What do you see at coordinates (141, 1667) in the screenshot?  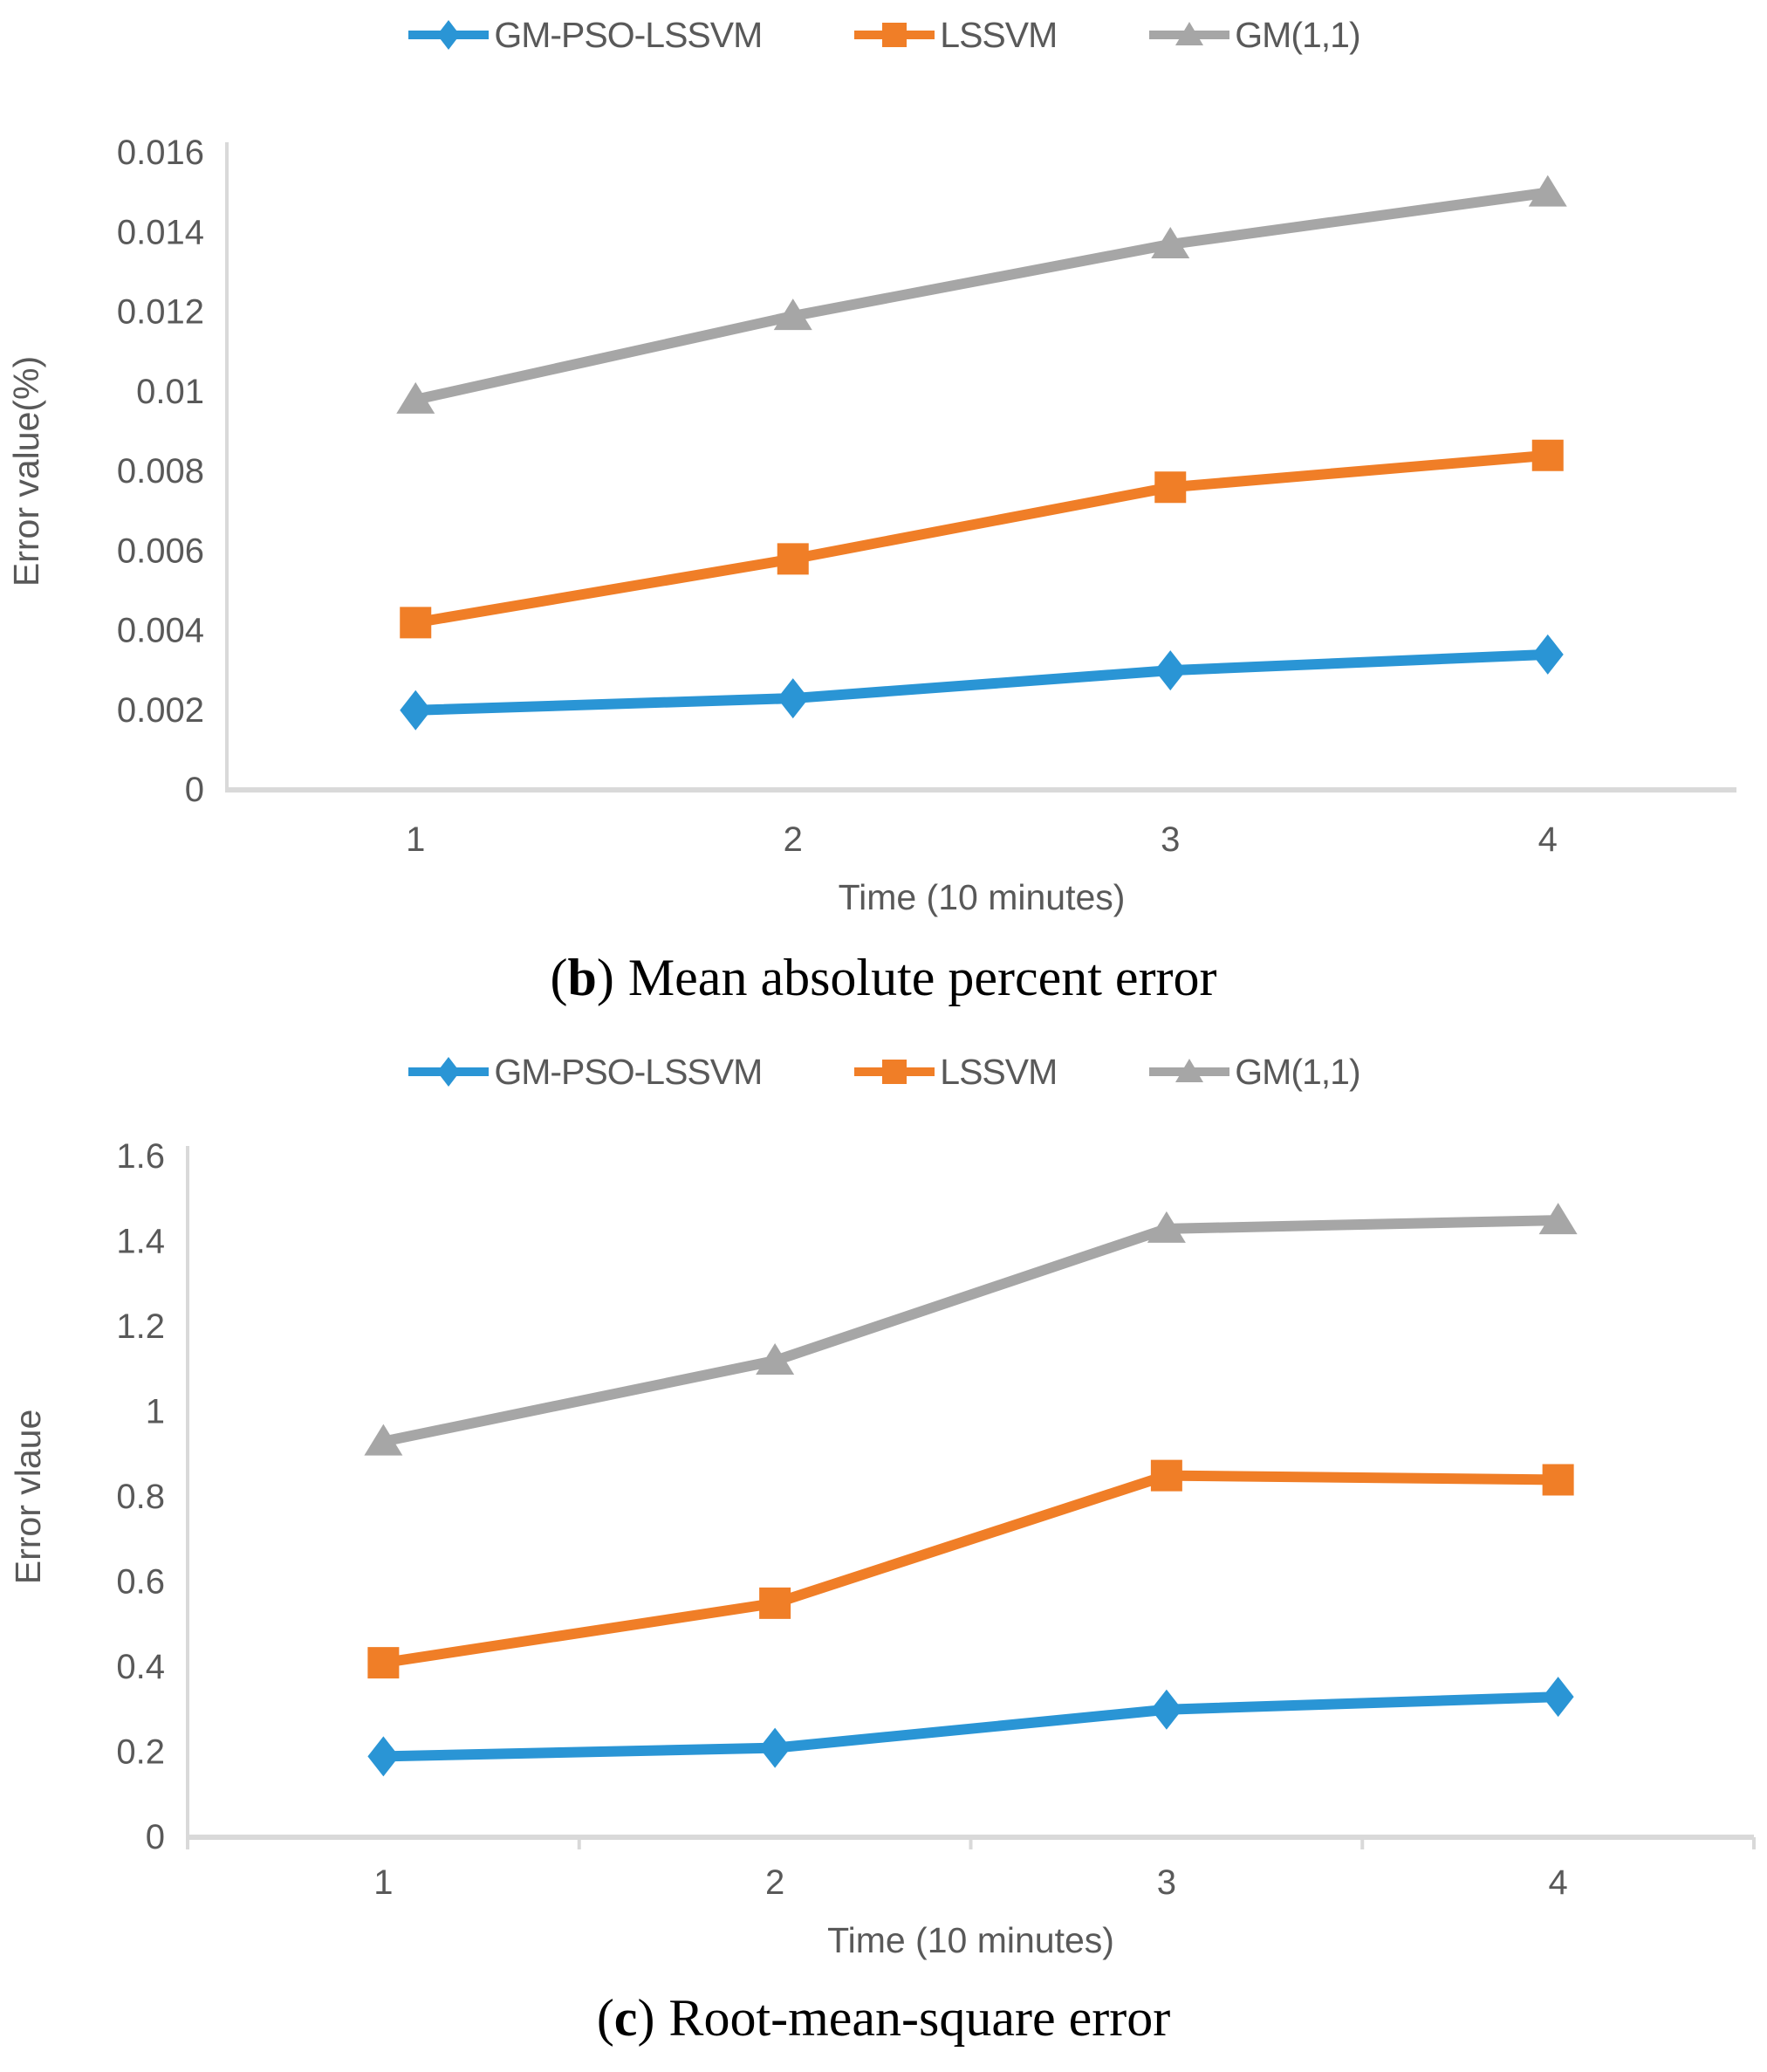 I see `svg-text: 0.4` at bounding box center [141, 1667].